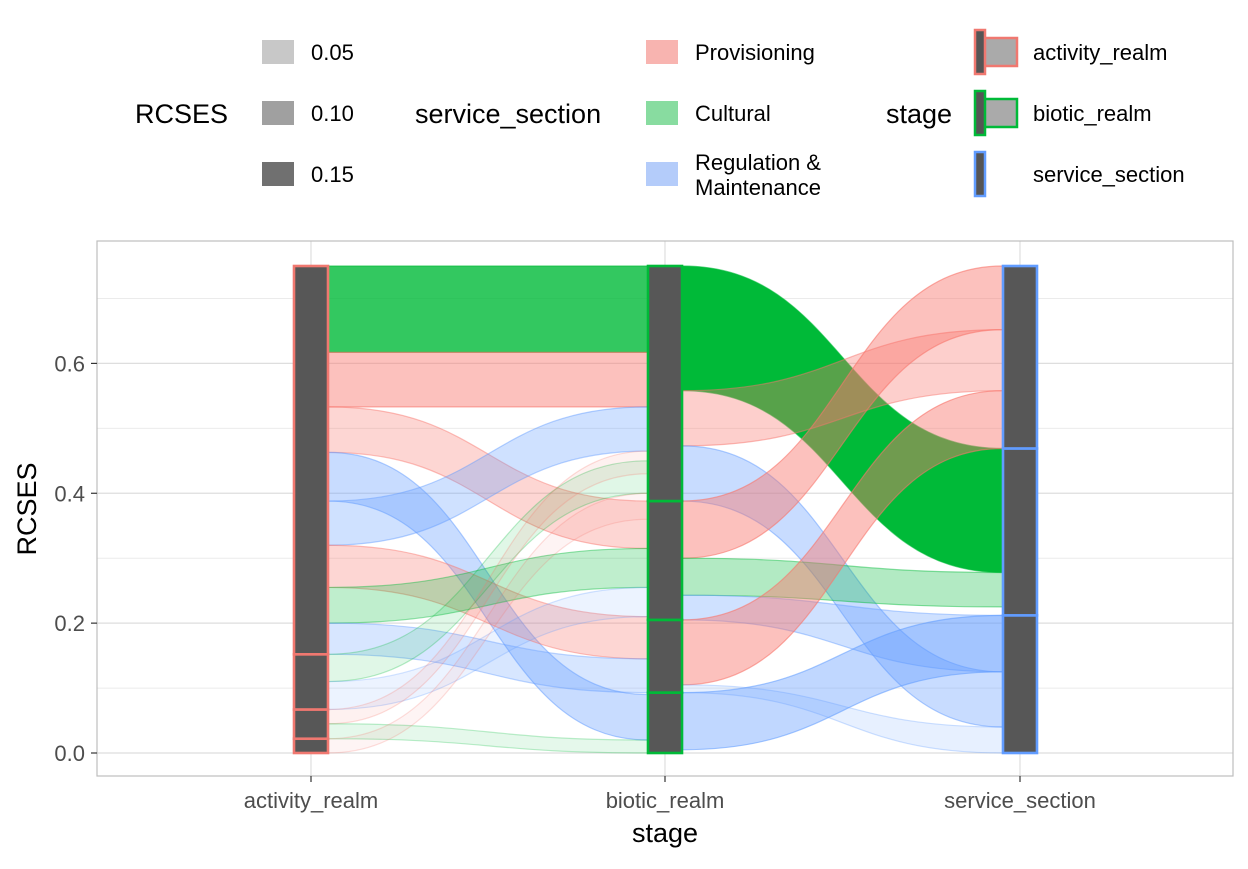 The image size is (1248, 869). I want to click on legend-label-rcses: 0.10, so click(332, 113).